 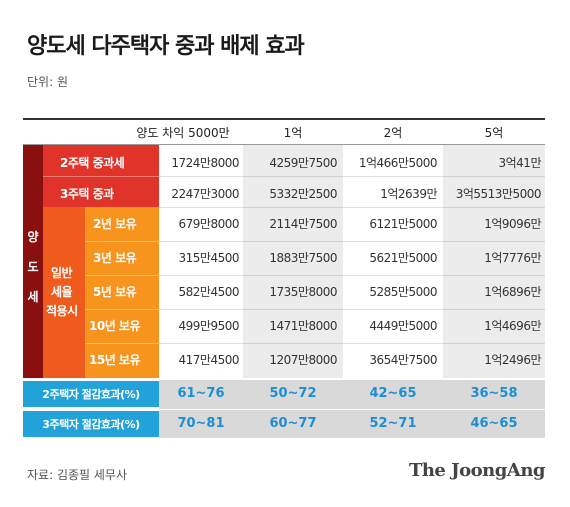 I want to click on table-cell: 1억9096만, so click(x=512, y=224).